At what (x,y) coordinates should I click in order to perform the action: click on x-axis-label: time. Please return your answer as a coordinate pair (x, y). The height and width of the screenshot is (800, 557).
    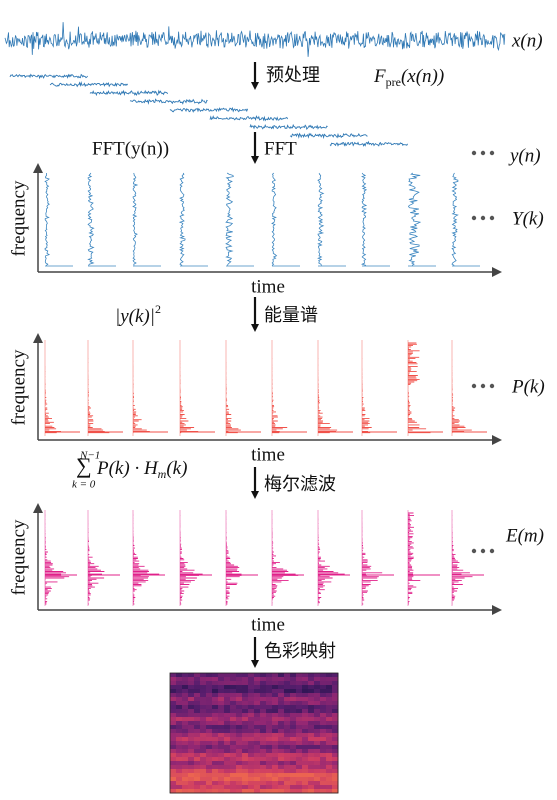
    Looking at the image, I should click on (268, 624).